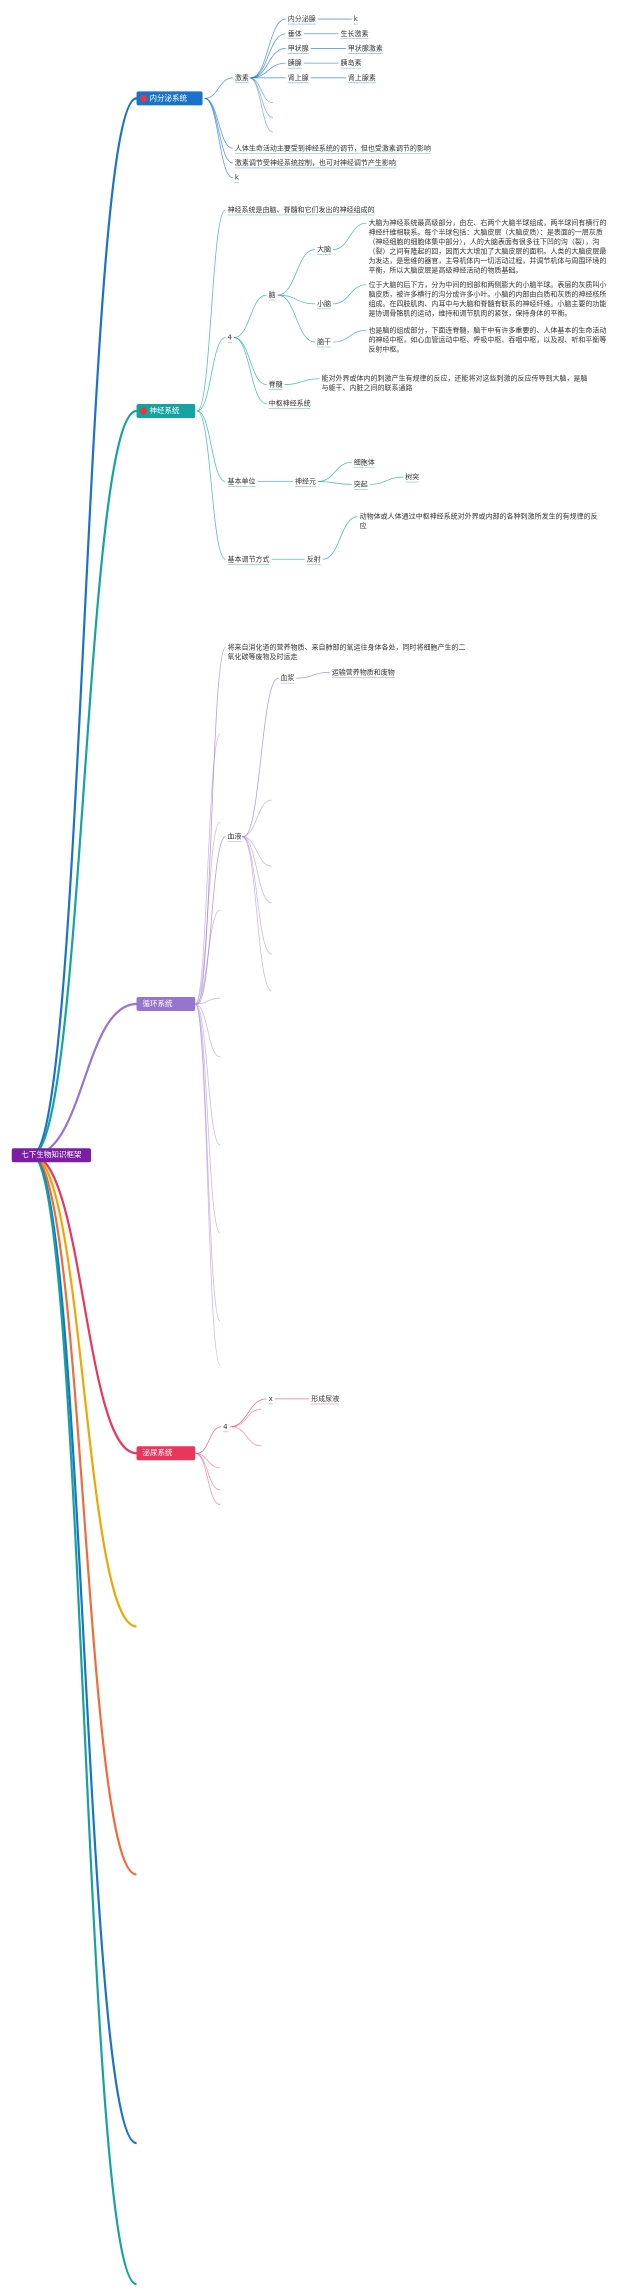 The width and height of the screenshot is (640, 2294). I want to click on text-line: 脑皮质，被许多横行的沟分成许多小叶。小脑的内部由白质和灰质的神经核所, so click(487, 293).